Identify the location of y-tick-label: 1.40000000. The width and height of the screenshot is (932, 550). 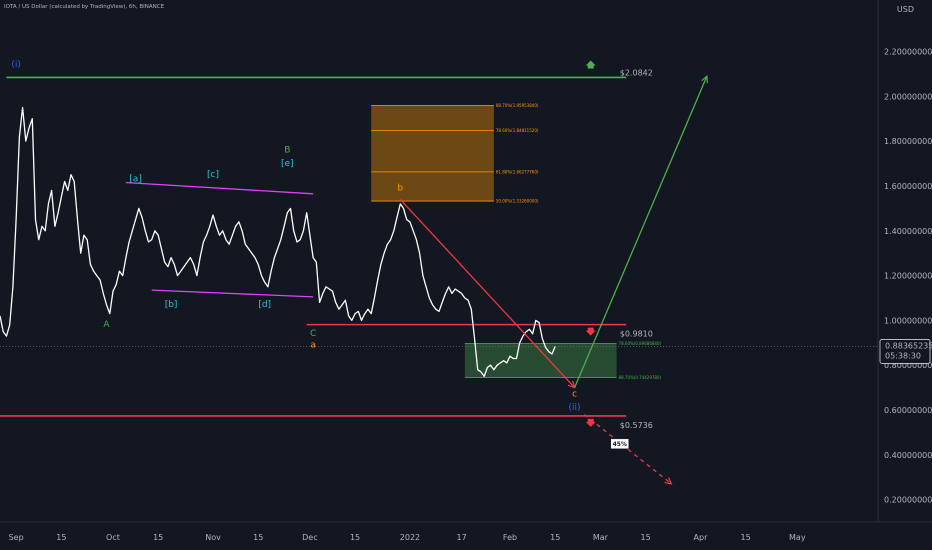
(908, 231).